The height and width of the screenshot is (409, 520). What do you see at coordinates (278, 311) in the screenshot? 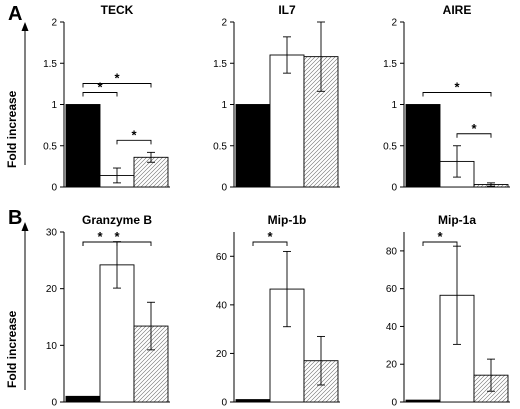
I see `chart-4: Mip-1b 0 20 40 60 *` at bounding box center [278, 311].